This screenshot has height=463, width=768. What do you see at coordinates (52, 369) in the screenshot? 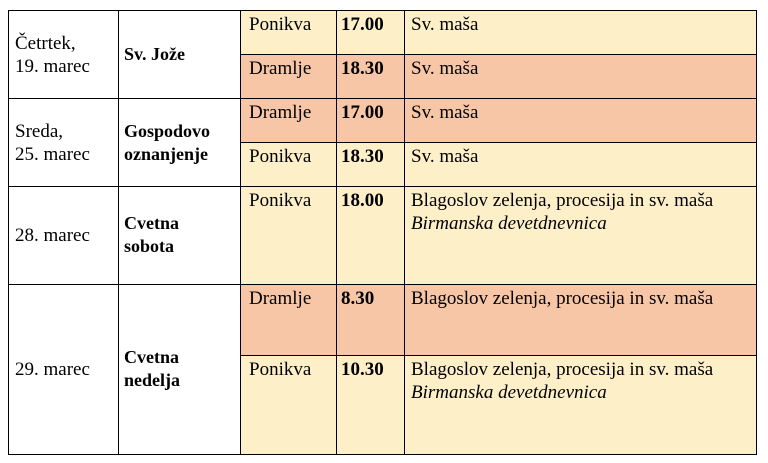
I see `day-line: 29. marec` at bounding box center [52, 369].